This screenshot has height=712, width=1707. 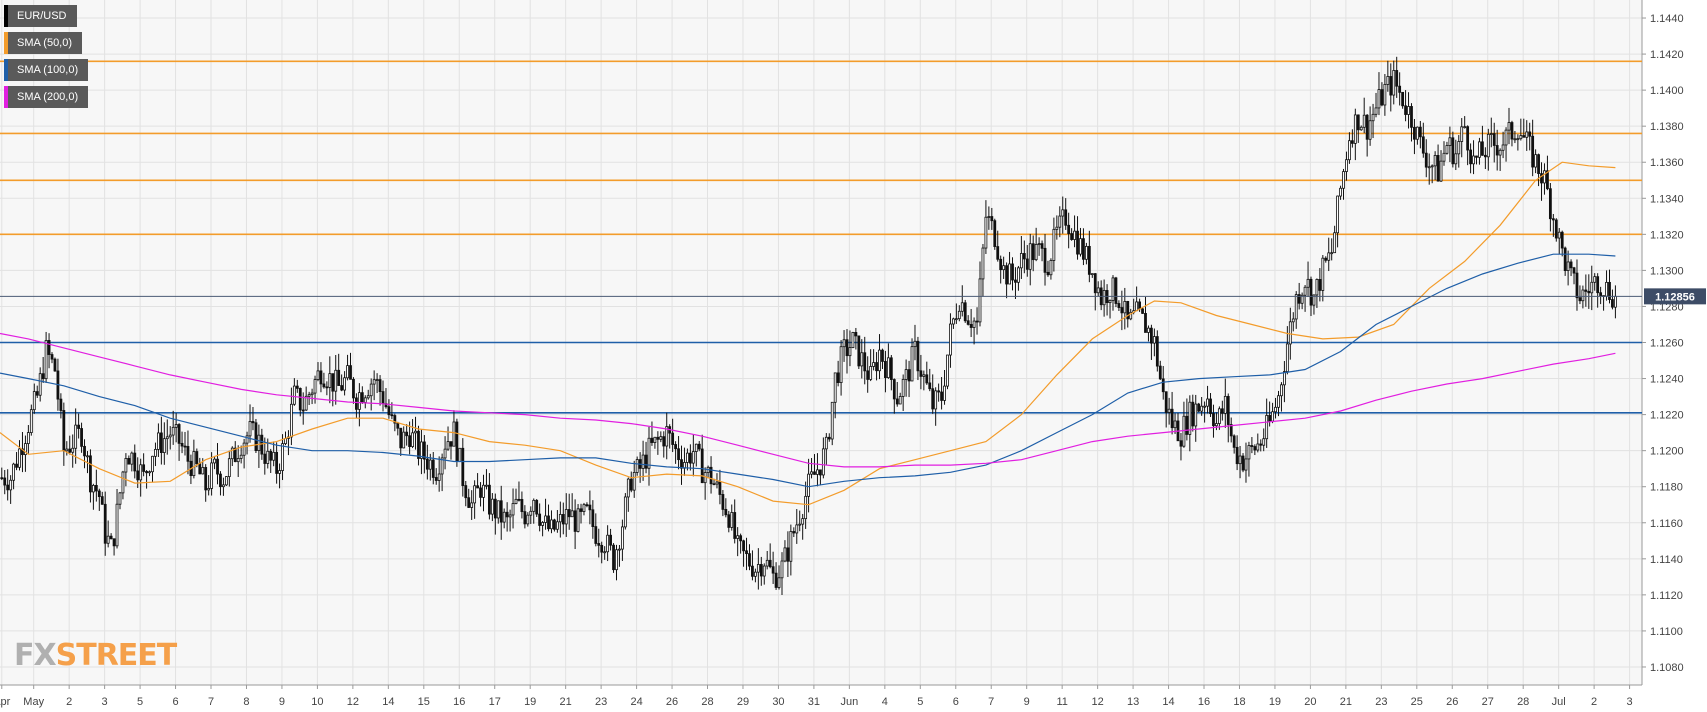 I want to click on x-tick-label: 29, so click(x=743, y=702).